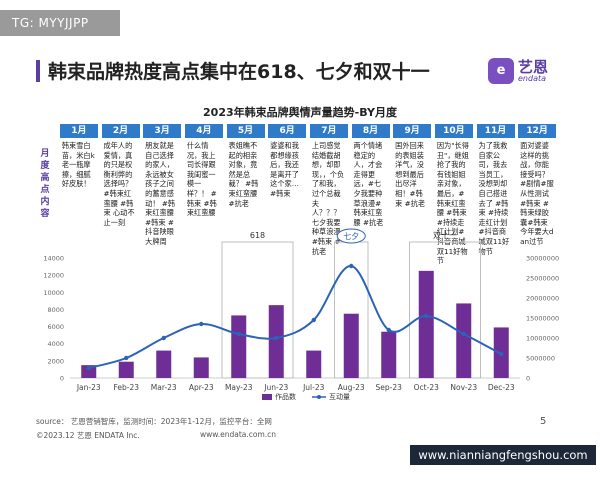 The image size is (600, 480). What do you see at coordinates (542, 259) in the screenshot?
I see `y-right-tick-label: 30000000` at bounding box center [542, 259].